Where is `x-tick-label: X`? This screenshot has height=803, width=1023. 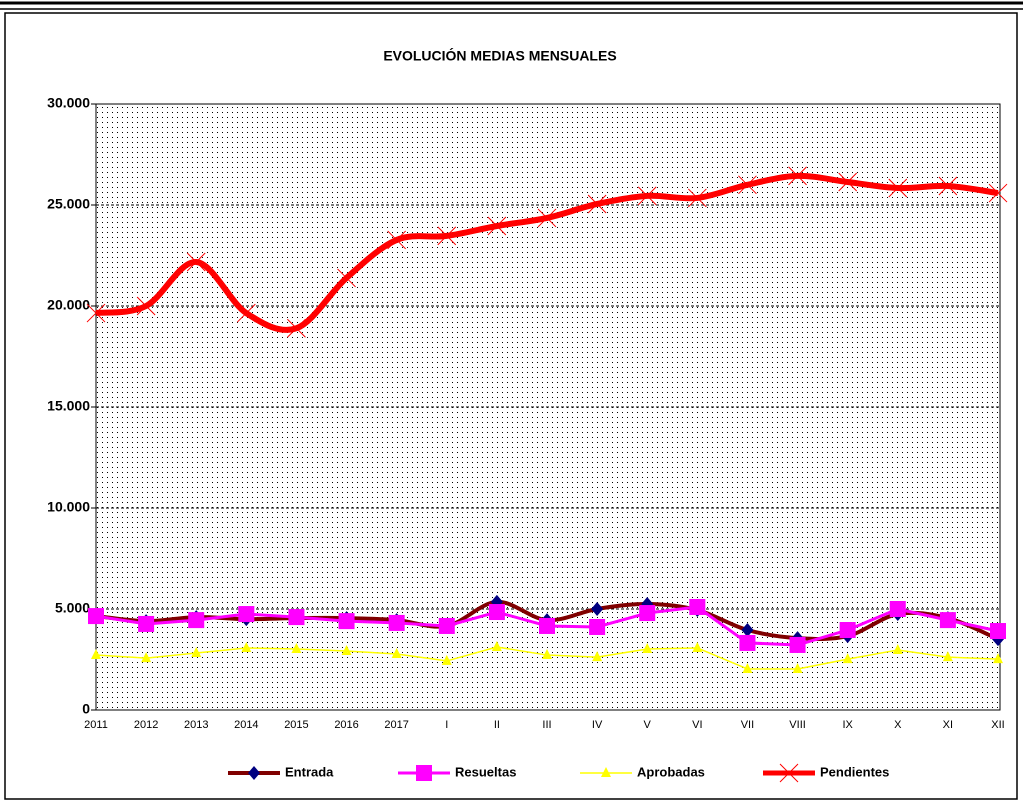
x-tick-label: X is located at coordinates (898, 725).